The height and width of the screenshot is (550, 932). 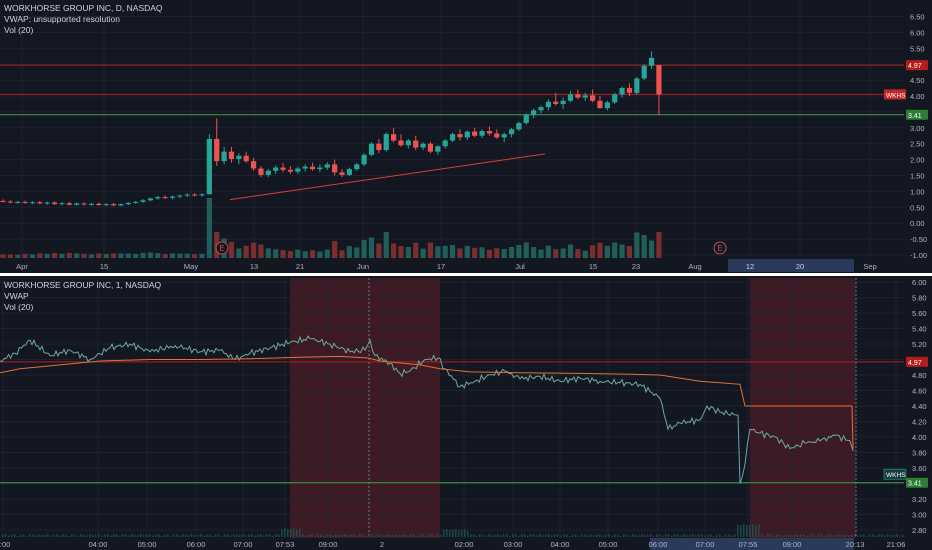 What do you see at coordinates (752, 544) in the screenshot?
I see `time-range-highlight-bottom` at bounding box center [752, 544].